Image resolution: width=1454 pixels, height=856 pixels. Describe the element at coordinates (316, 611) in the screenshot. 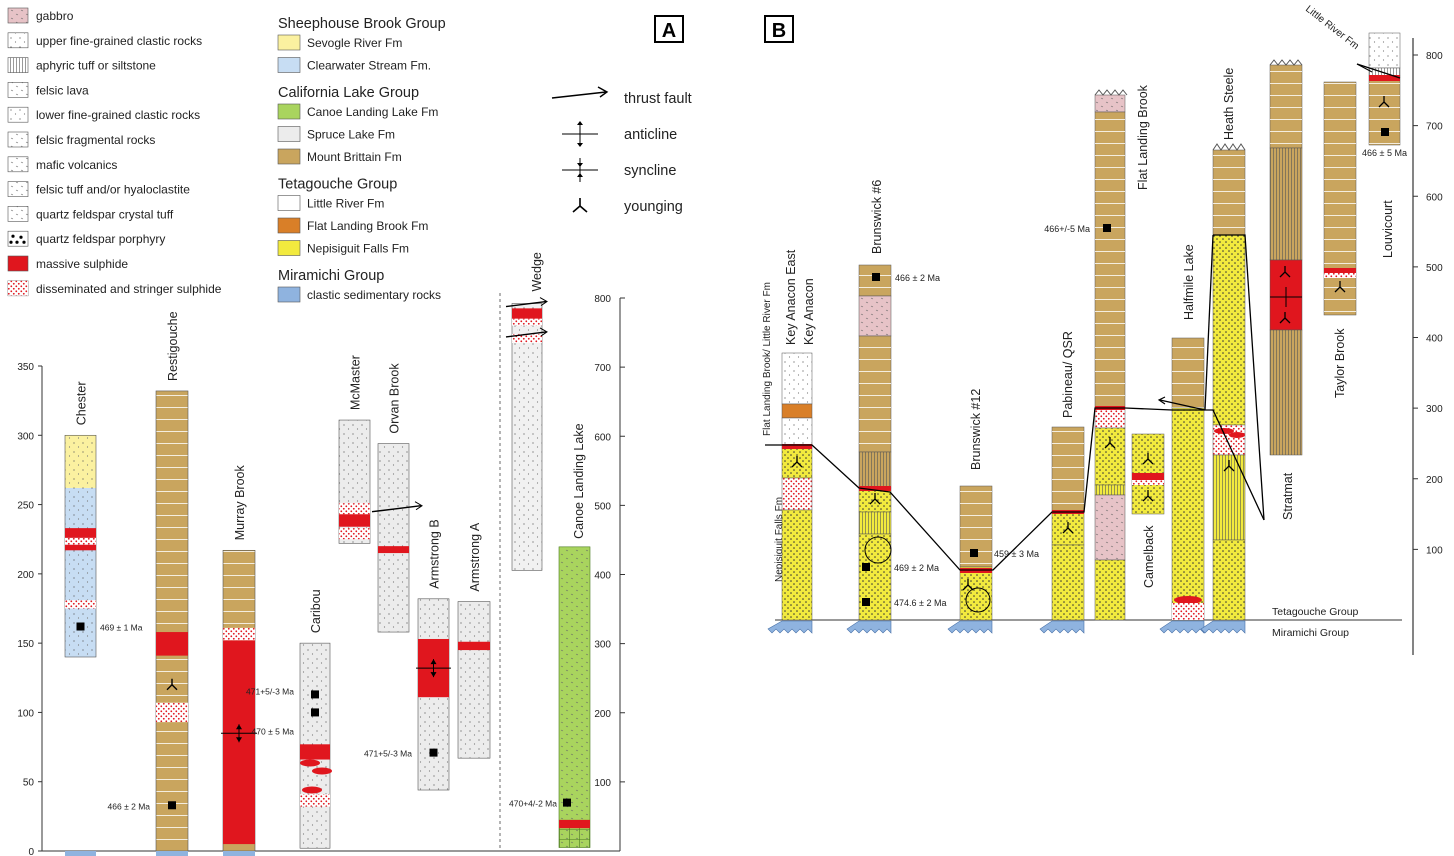

I see `column-name: Caribou` at that location.